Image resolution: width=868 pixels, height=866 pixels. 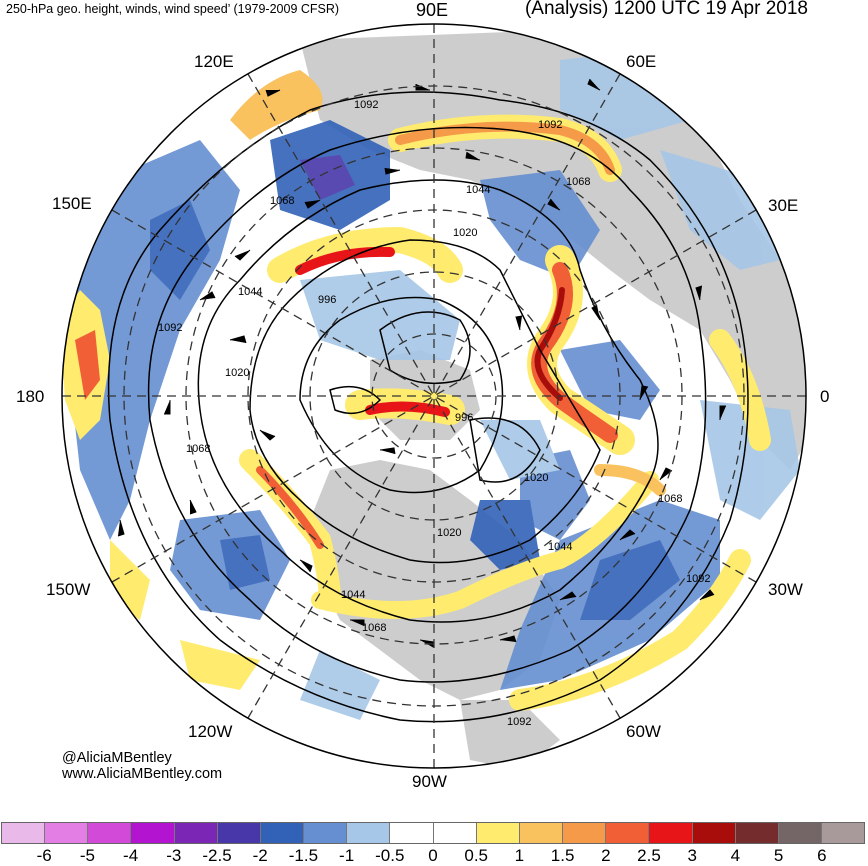 What do you see at coordinates (87, 855) in the screenshot?
I see `colorbar-tick-label: -5` at bounding box center [87, 855].